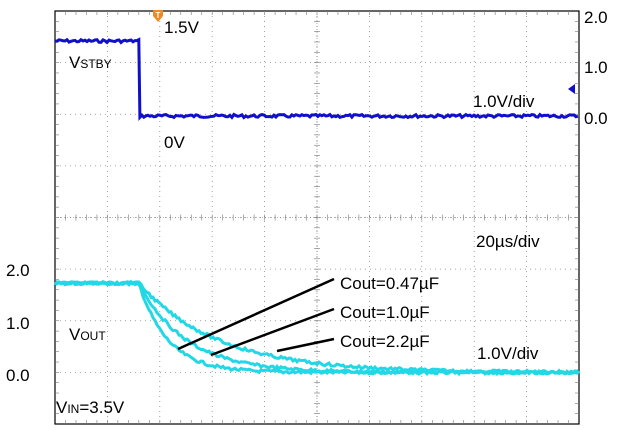 The image size is (627, 430). What do you see at coordinates (508, 241) in the screenshot?
I see `time-per-div: 20µs/div` at bounding box center [508, 241].